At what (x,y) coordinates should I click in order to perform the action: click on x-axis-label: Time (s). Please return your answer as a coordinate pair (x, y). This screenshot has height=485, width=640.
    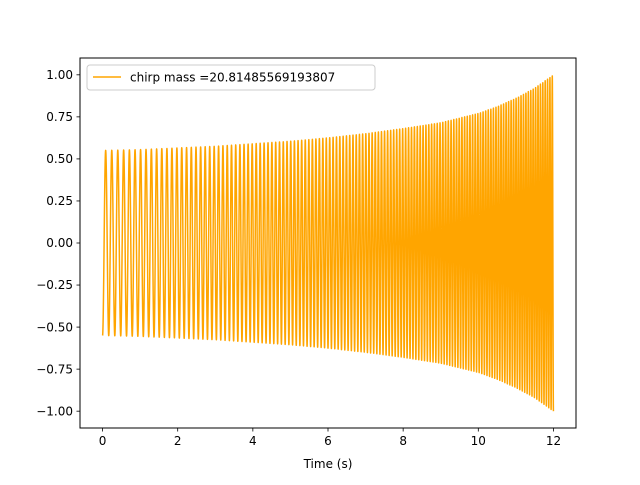
    Looking at the image, I should click on (328, 464).